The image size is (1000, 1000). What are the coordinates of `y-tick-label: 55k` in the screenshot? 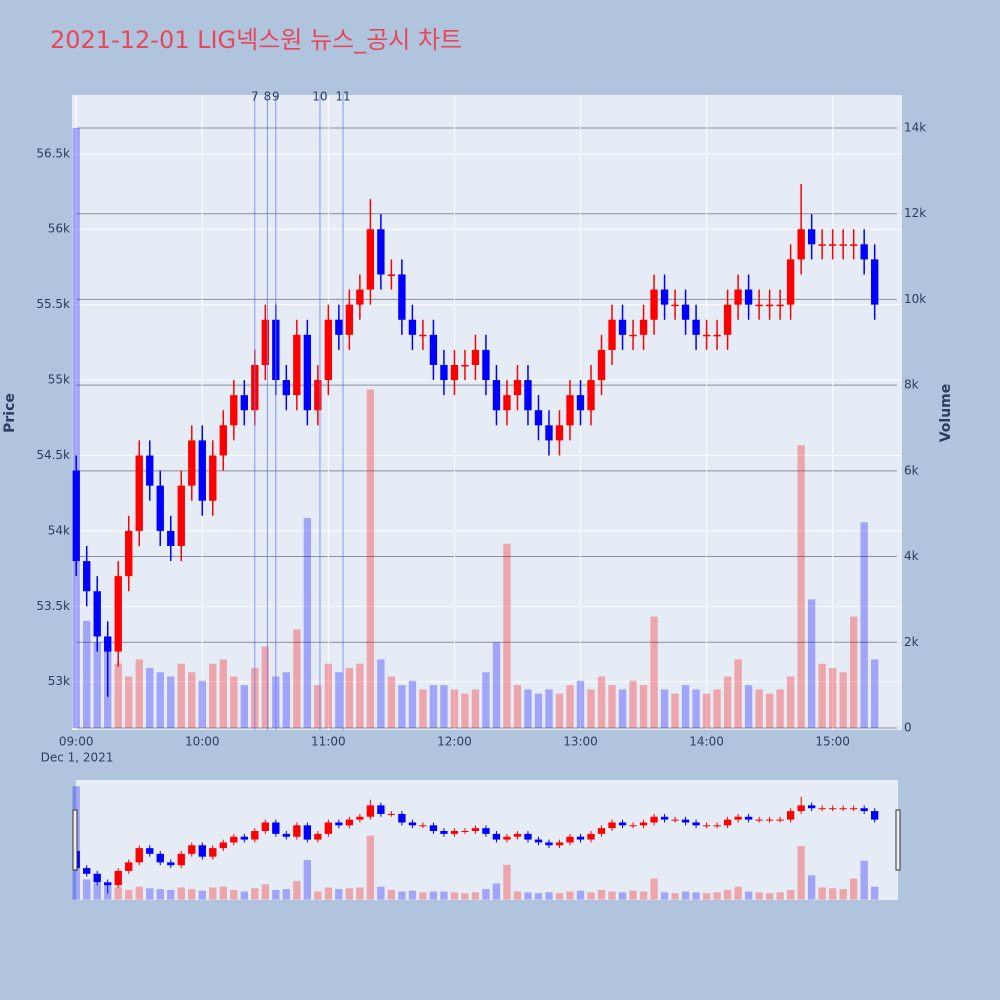 It's located at (59, 380).